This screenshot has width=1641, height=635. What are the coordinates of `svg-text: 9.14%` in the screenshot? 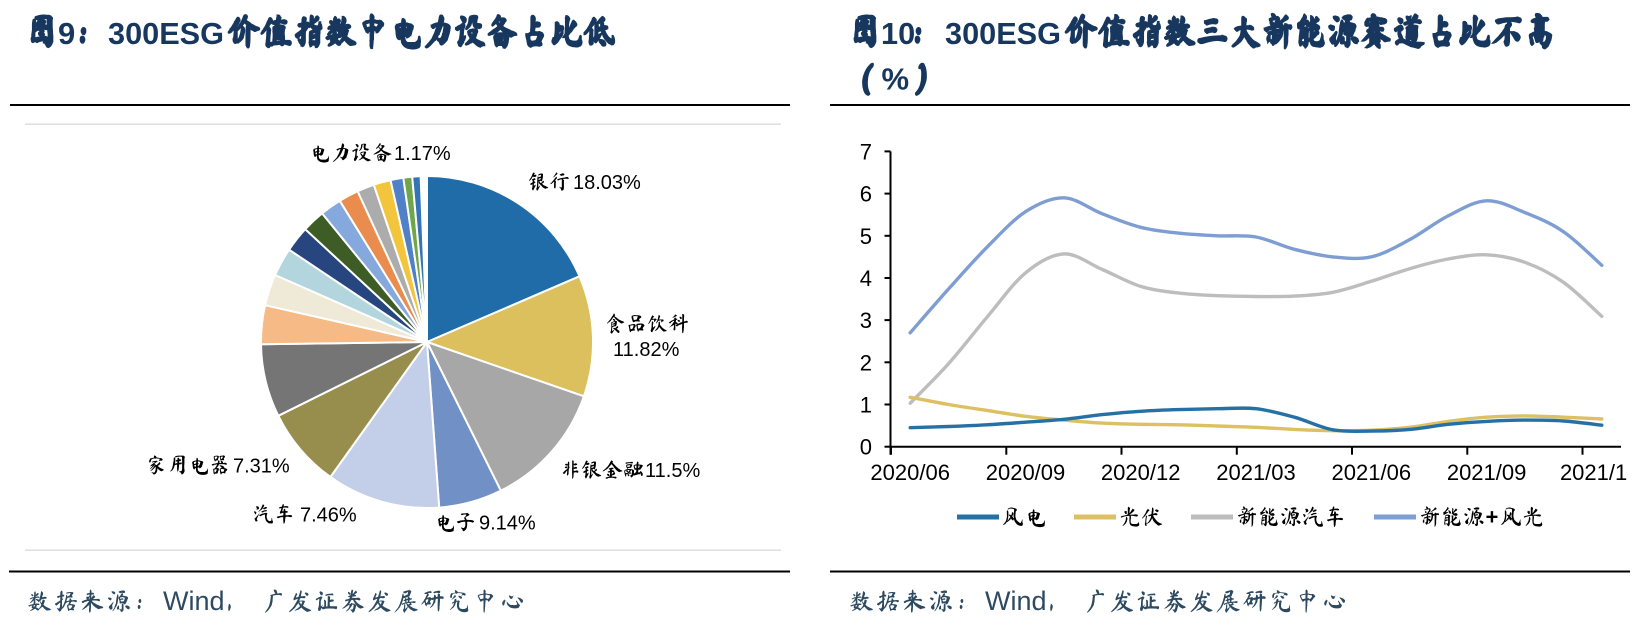 It's located at (507, 524).